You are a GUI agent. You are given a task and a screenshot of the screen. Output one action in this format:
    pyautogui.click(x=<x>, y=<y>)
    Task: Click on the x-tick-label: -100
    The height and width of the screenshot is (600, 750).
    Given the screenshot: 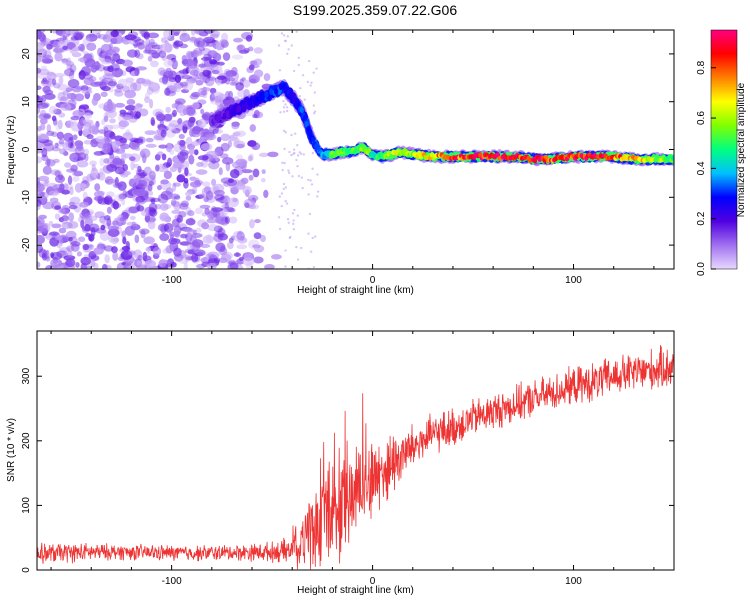 What is the action you would take?
    pyautogui.click(x=172, y=581)
    